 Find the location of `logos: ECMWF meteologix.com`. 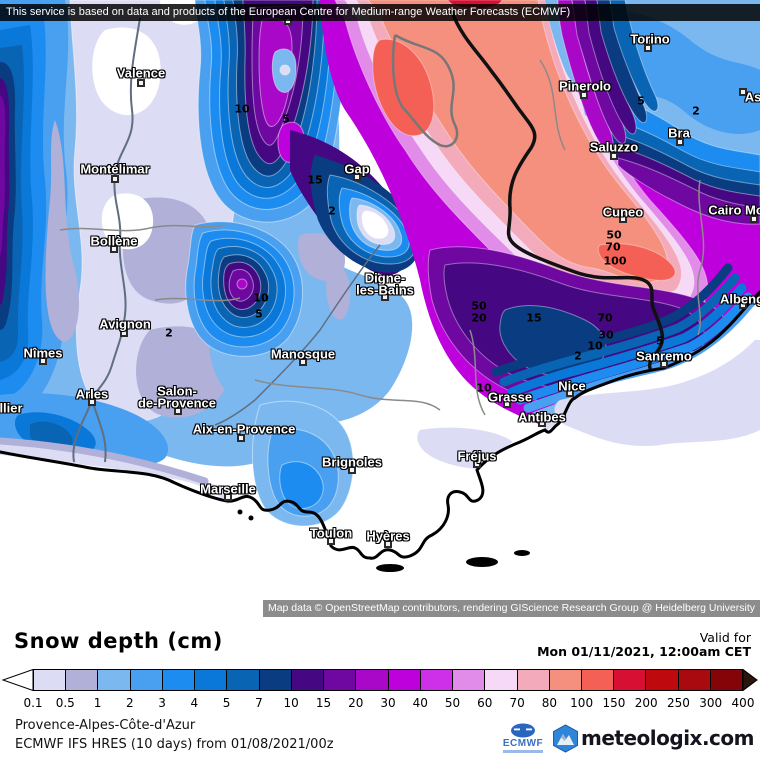

logos: ECMWF meteologix.com is located at coordinates (627, 738).